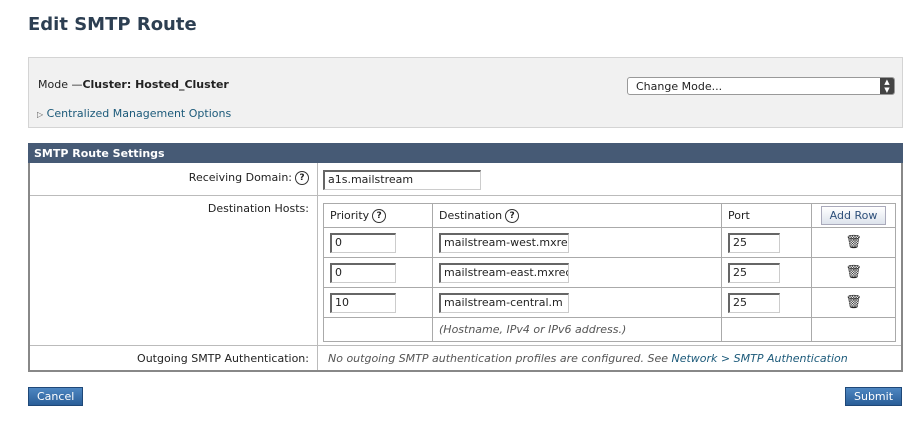  Describe the element at coordinates (240, 177) in the screenshot. I see `label-text: Receiving Domain:` at that location.